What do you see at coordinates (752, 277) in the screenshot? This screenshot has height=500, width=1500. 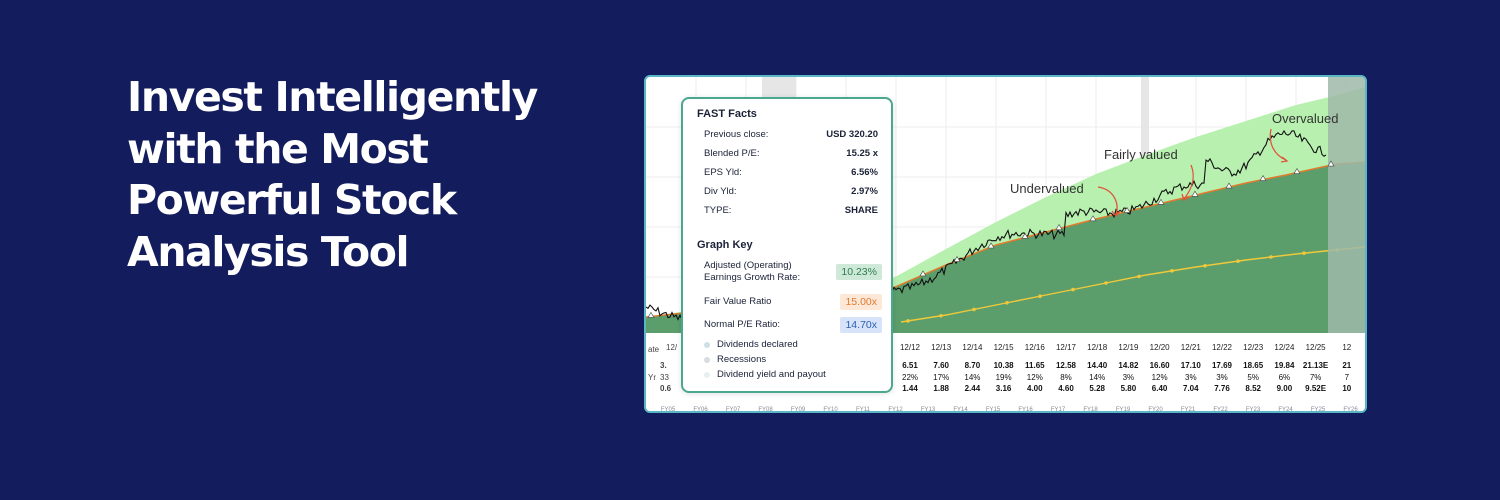 I see `key-label: Earnings Growth Rate:` at bounding box center [752, 277].